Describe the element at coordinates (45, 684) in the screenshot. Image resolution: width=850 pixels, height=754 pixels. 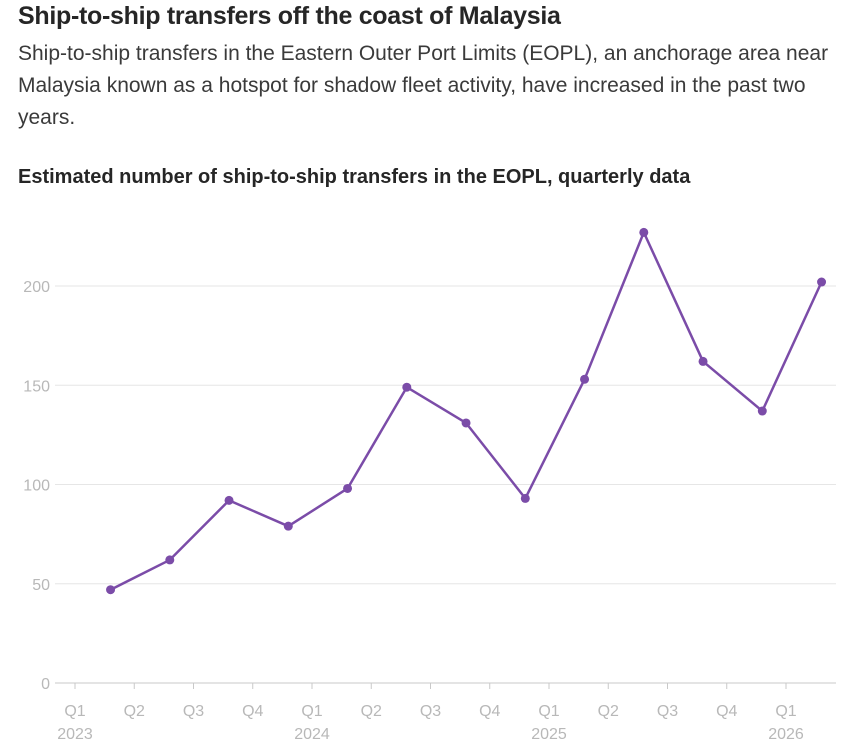
I see `y-tick-label: 0` at that location.